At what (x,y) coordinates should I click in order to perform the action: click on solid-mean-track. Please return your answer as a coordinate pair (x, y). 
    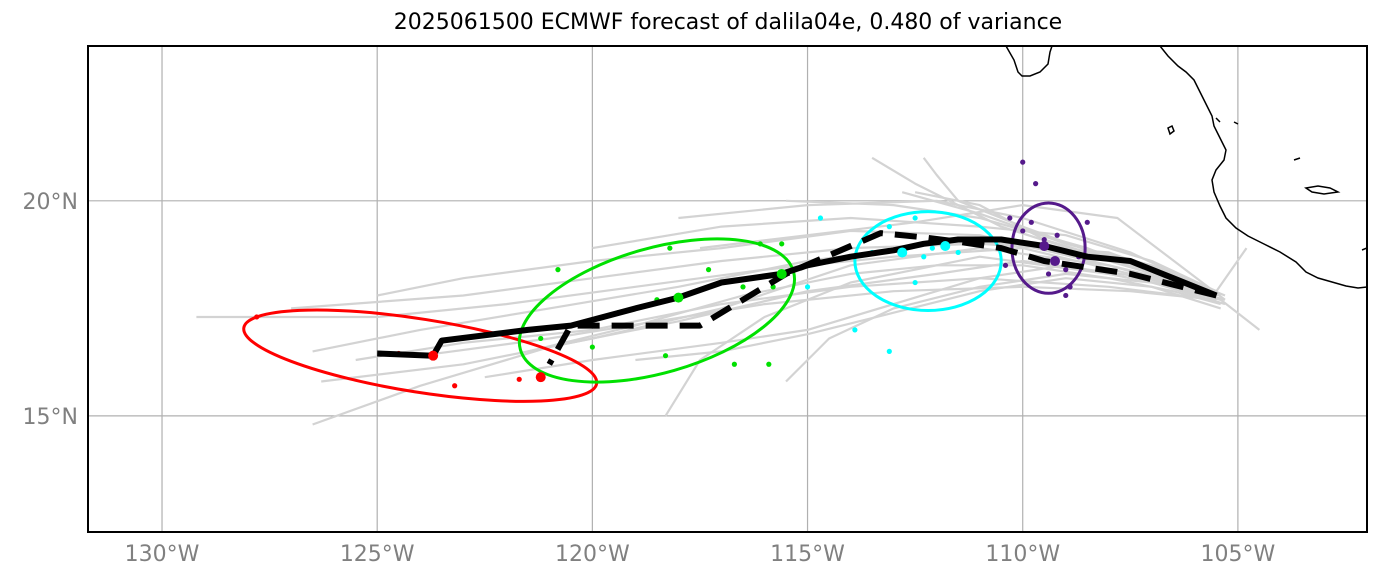
    Looking at the image, I should click on (797, 297).